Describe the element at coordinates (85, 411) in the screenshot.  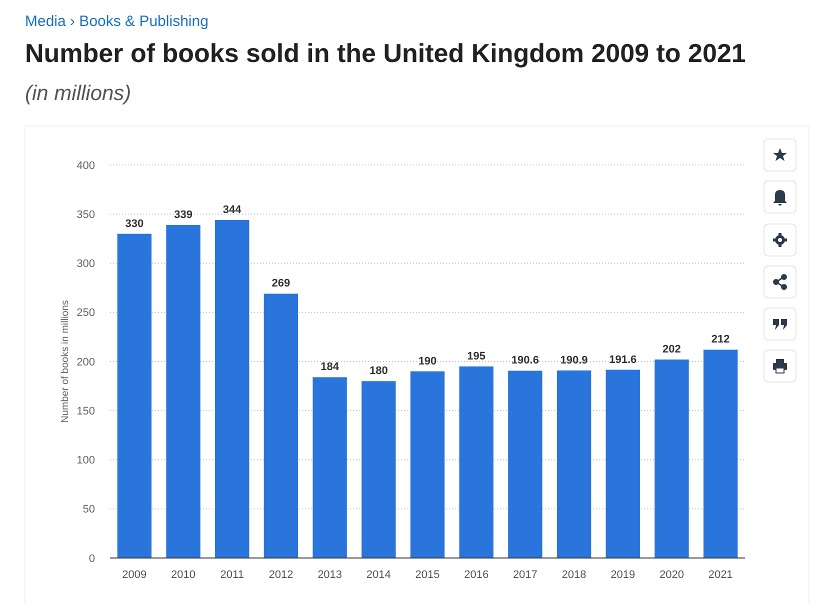
I see `y-tick-label: 150` at that location.